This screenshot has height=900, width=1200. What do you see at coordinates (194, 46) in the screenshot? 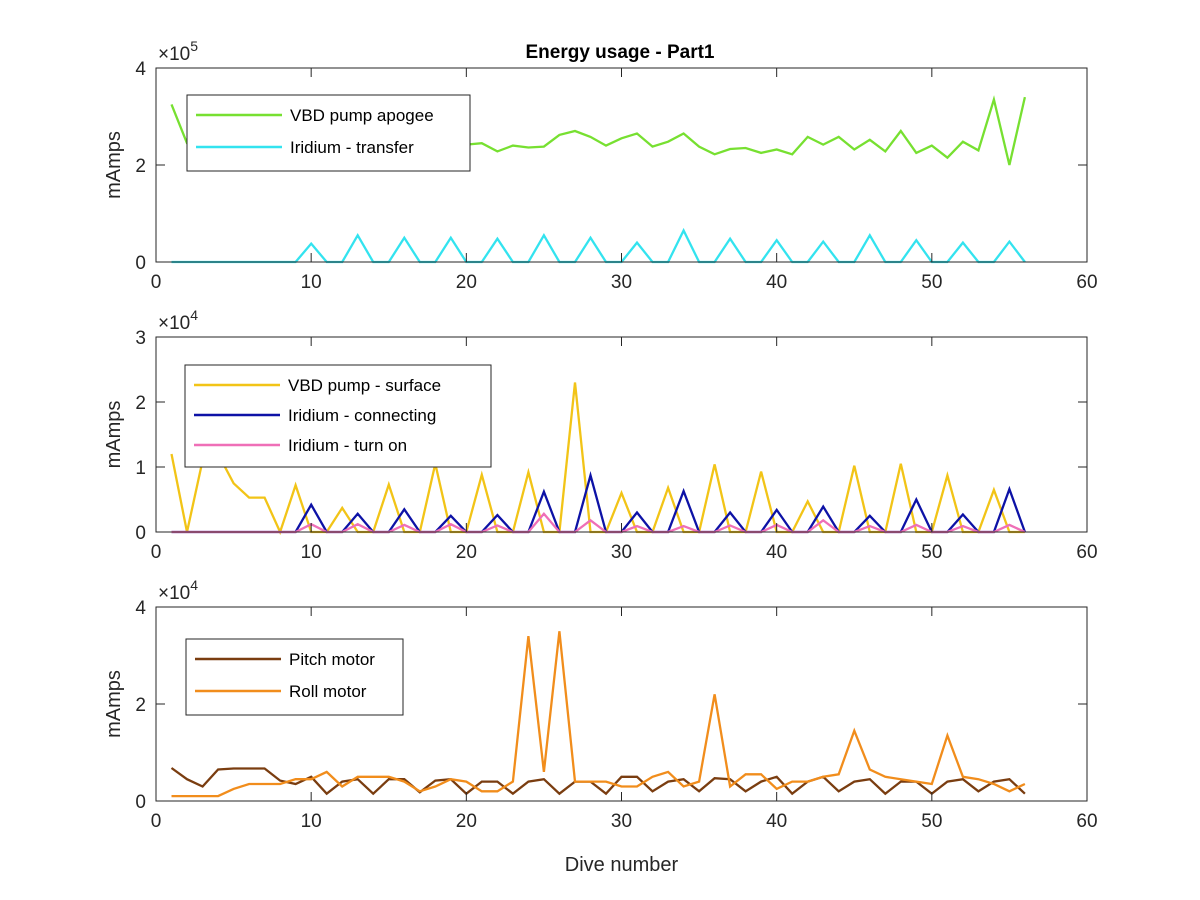
I see `y-exponent-power: 5` at bounding box center [194, 46].